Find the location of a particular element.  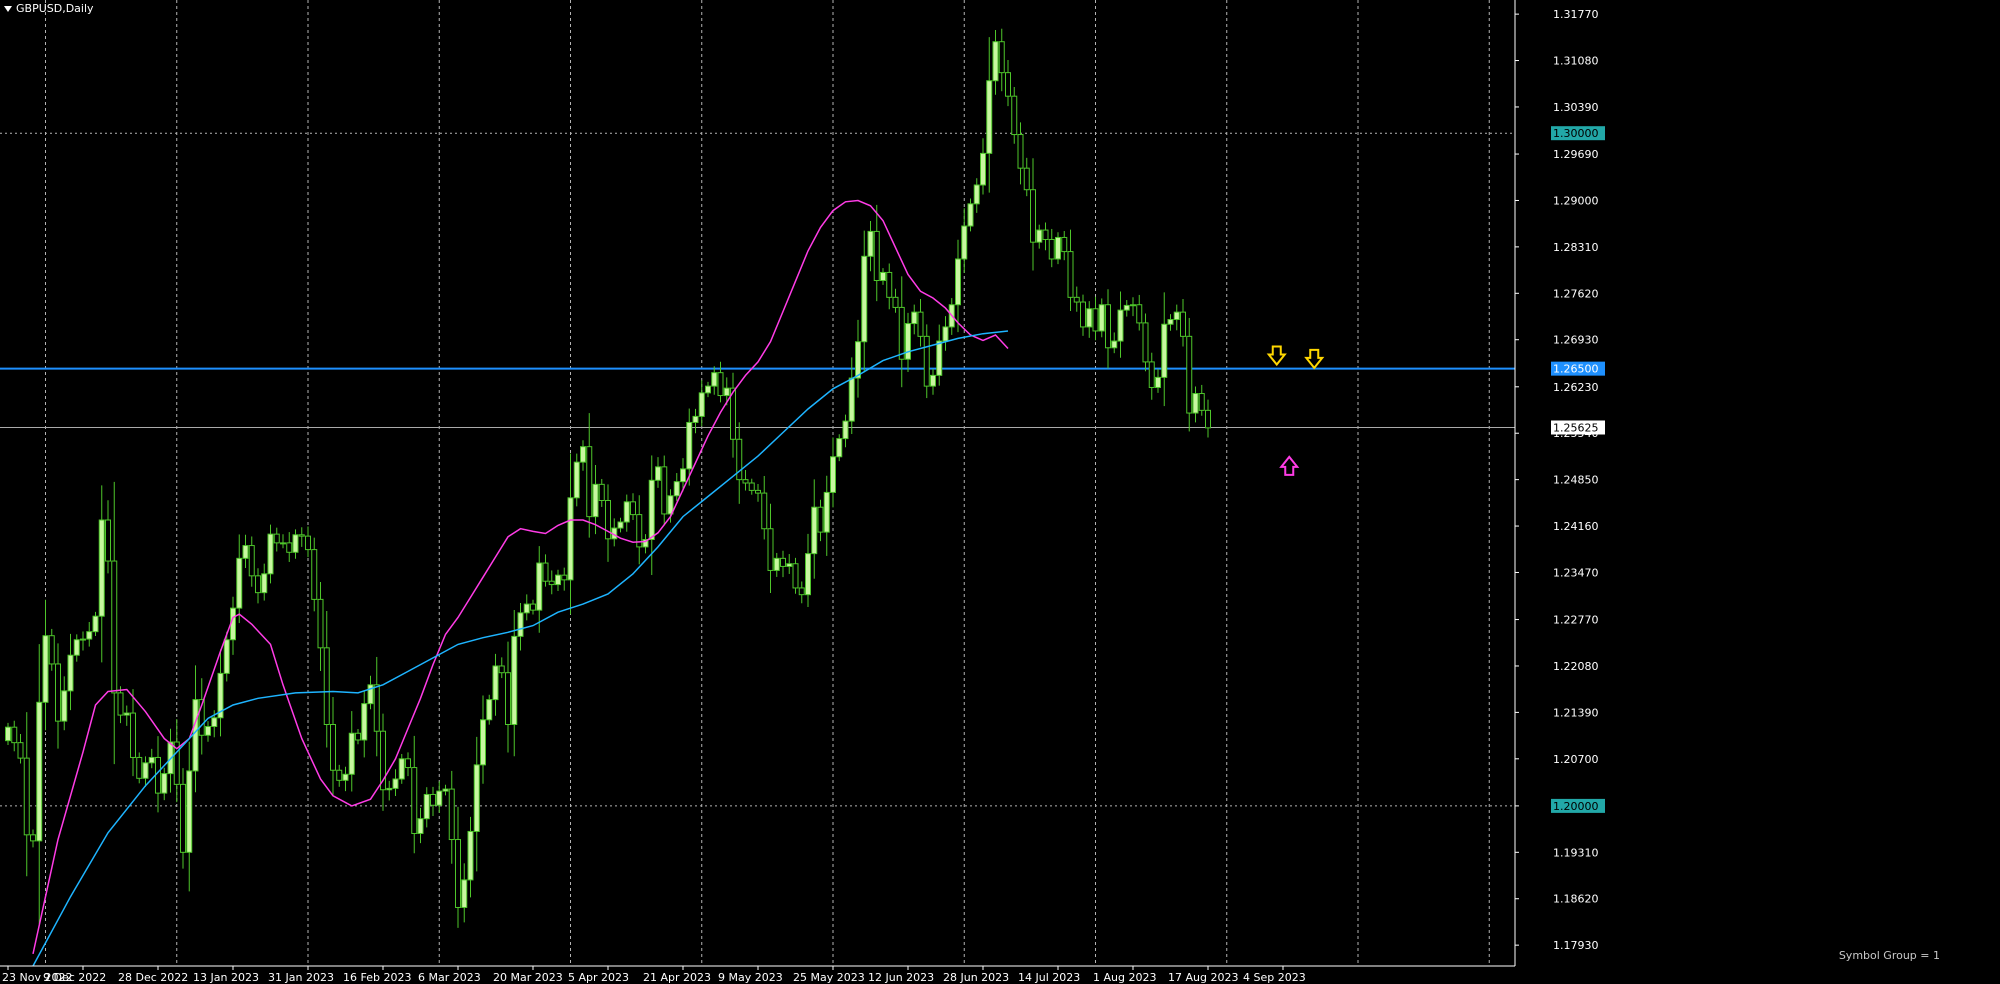

dropdown-triangle-icon is located at coordinates (8, 8).